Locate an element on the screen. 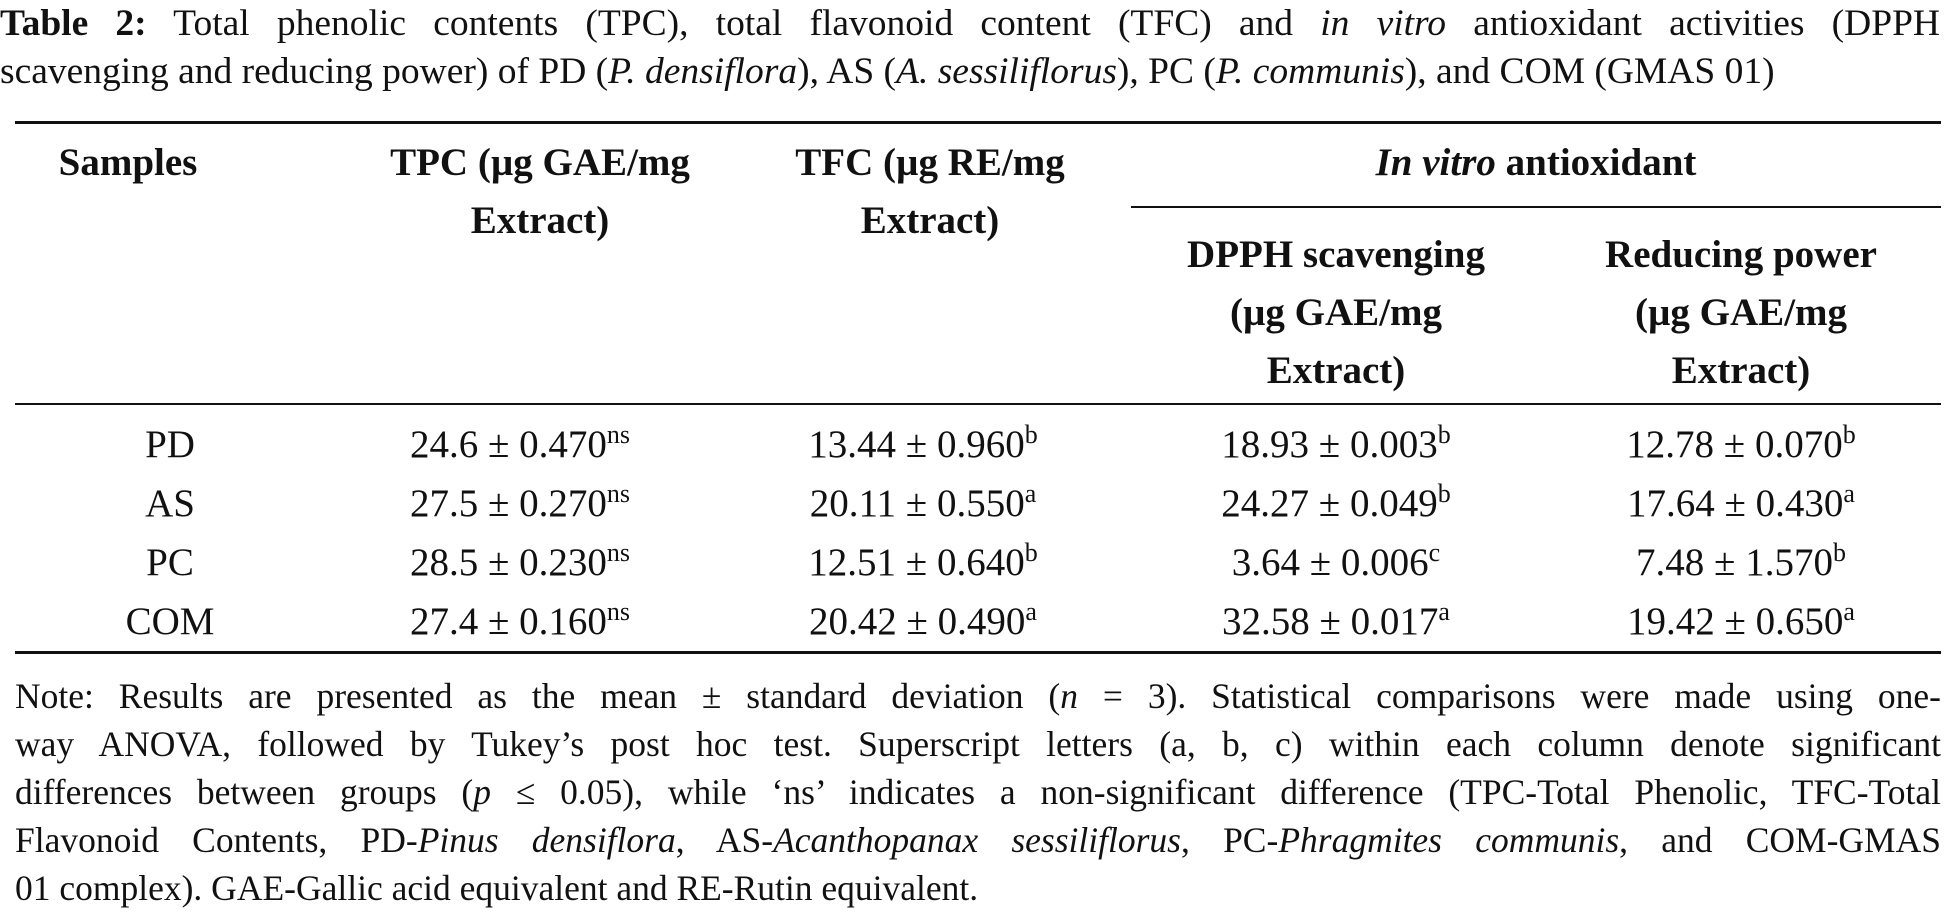  cell-tfc: 13.44 ± 0.960b is located at coordinates (923, 443).